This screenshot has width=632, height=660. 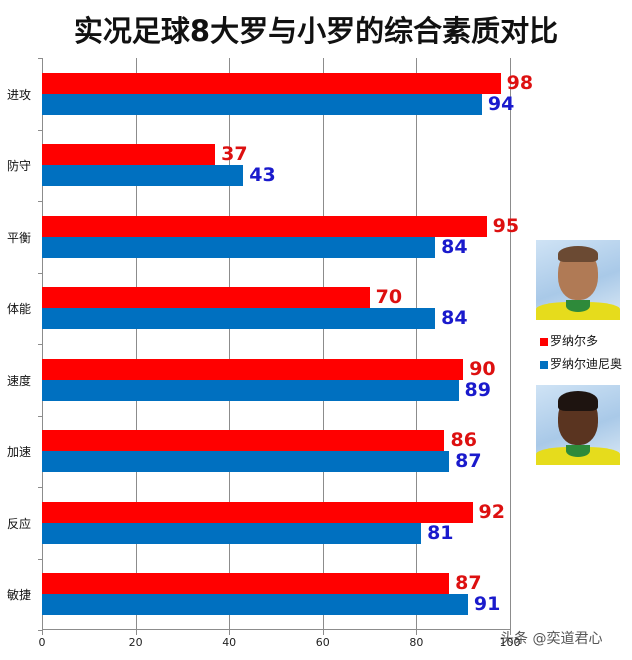 What do you see at coordinates (487, 604) in the screenshot?
I see `data-label: 91` at bounding box center [487, 604].